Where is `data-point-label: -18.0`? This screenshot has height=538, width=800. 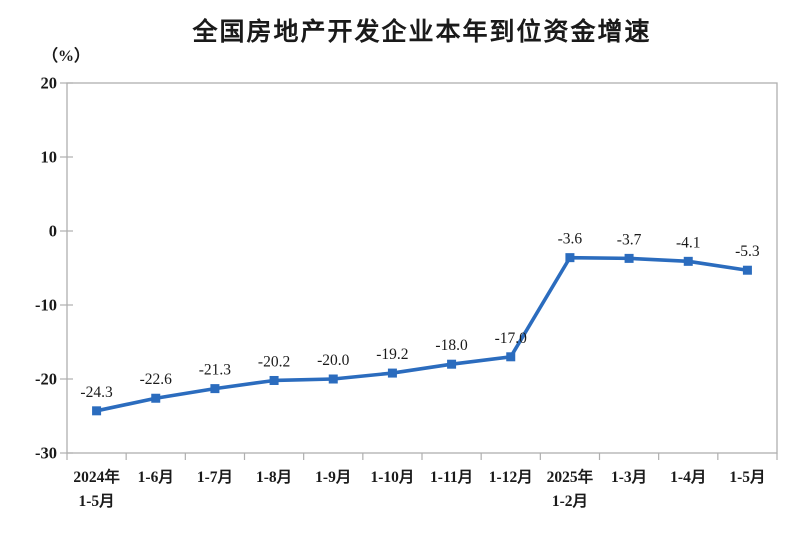 data-point-label: -18.0 is located at coordinates (451, 345).